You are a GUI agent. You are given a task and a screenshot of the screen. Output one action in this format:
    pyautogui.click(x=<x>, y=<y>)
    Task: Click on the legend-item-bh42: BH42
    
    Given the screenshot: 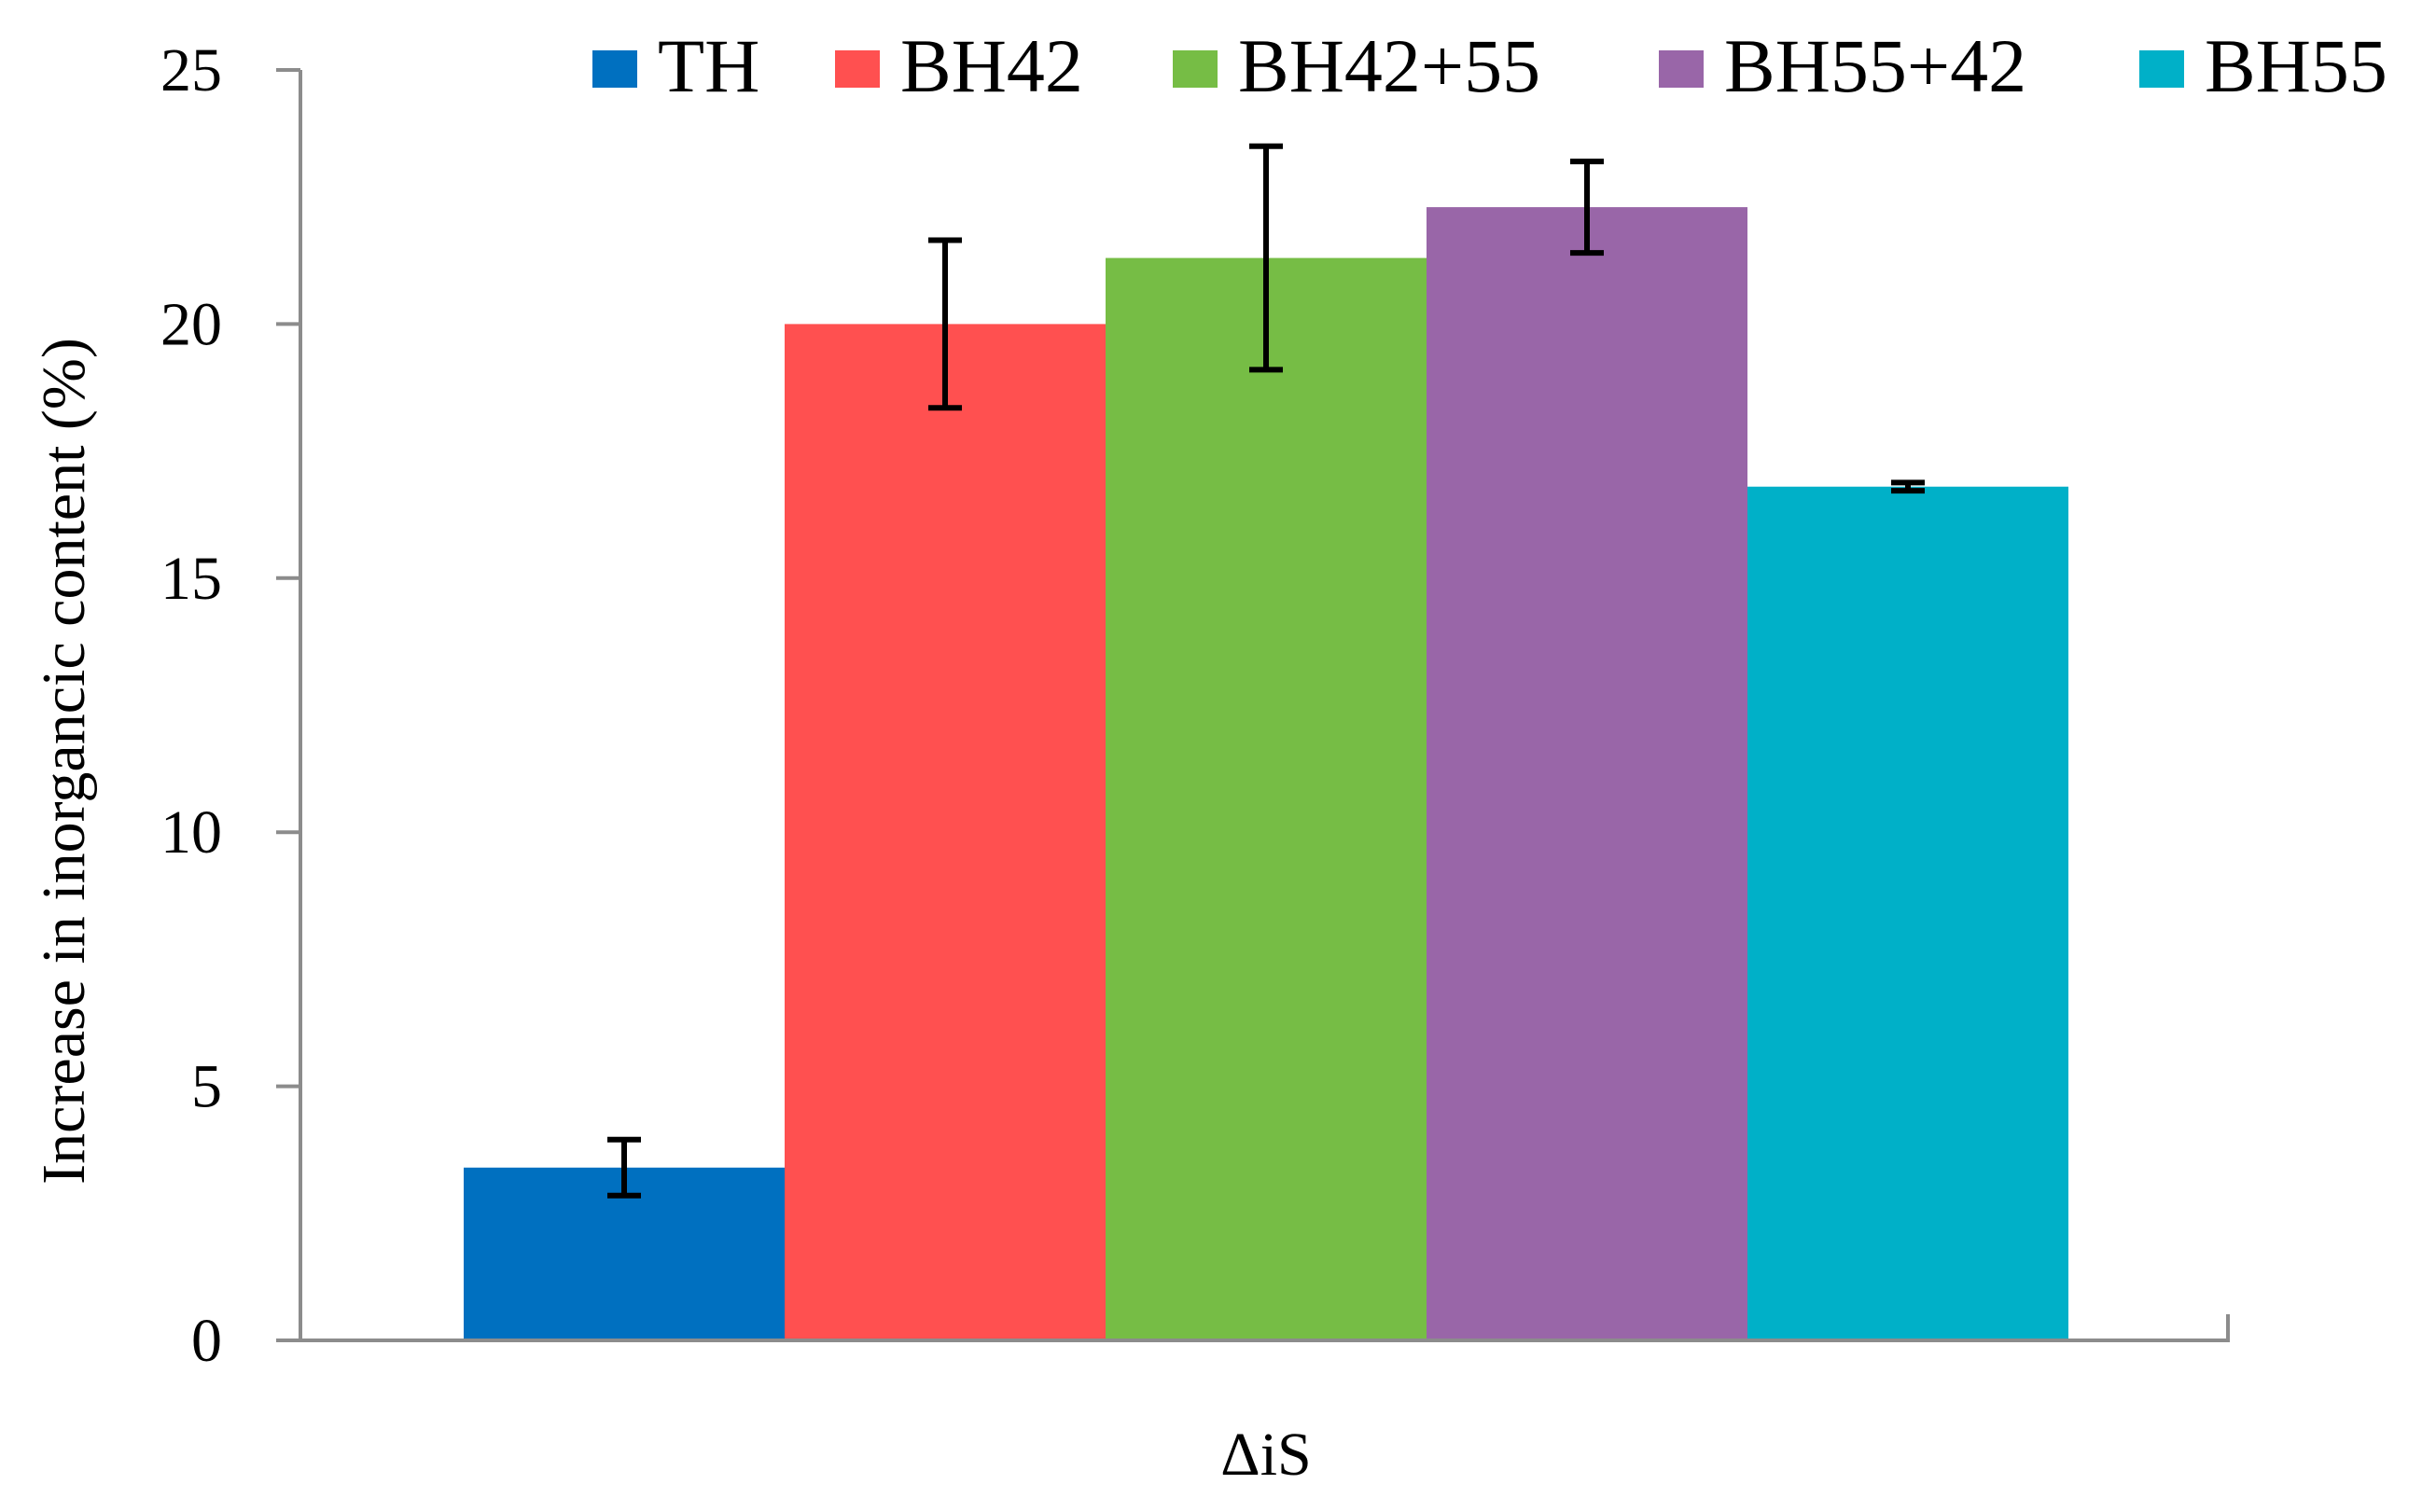 What is the action you would take?
    pyautogui.click(x=959, y=65)
    